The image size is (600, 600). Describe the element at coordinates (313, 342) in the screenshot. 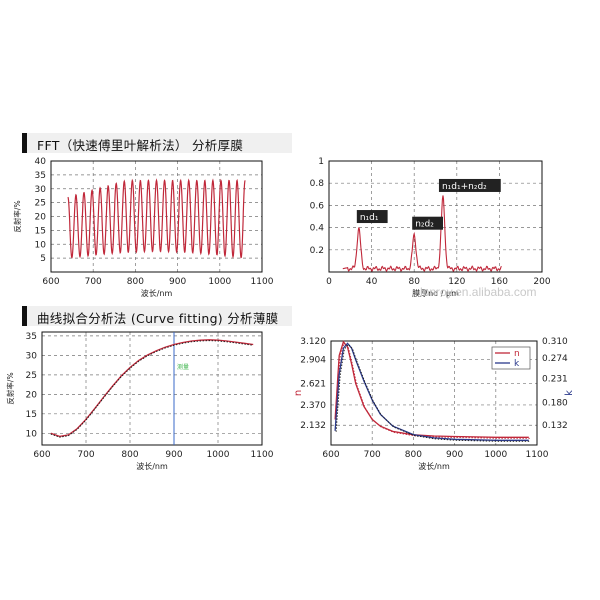

I see `y-left-tick-label: 3.120` at that location.